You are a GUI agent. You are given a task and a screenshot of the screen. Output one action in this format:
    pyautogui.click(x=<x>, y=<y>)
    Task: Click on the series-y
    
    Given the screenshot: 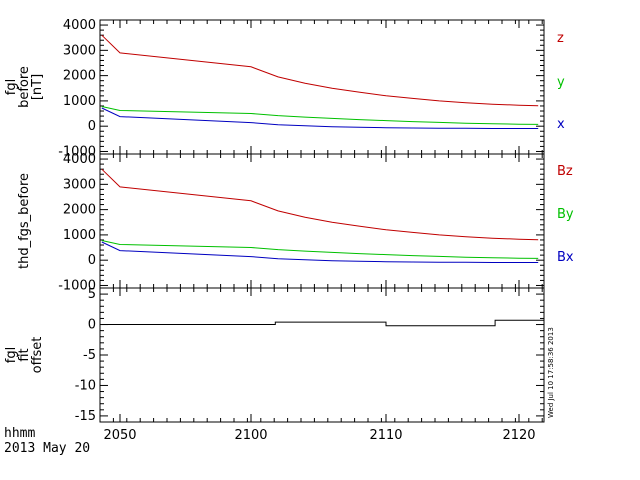 What is the action you would take?
    pyautogui.click(x=320, y=115)
    